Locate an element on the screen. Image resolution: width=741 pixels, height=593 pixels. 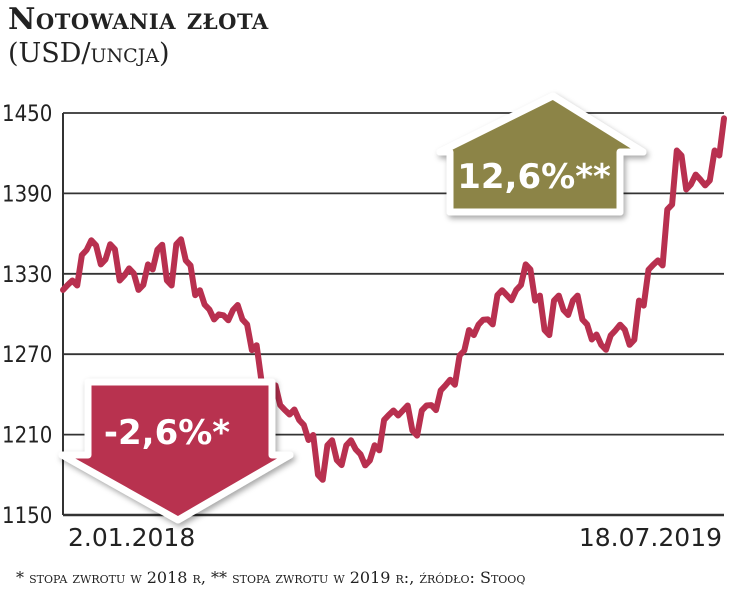
callout-down-arrow: -2,6%* is located at coordinates (176, 451).